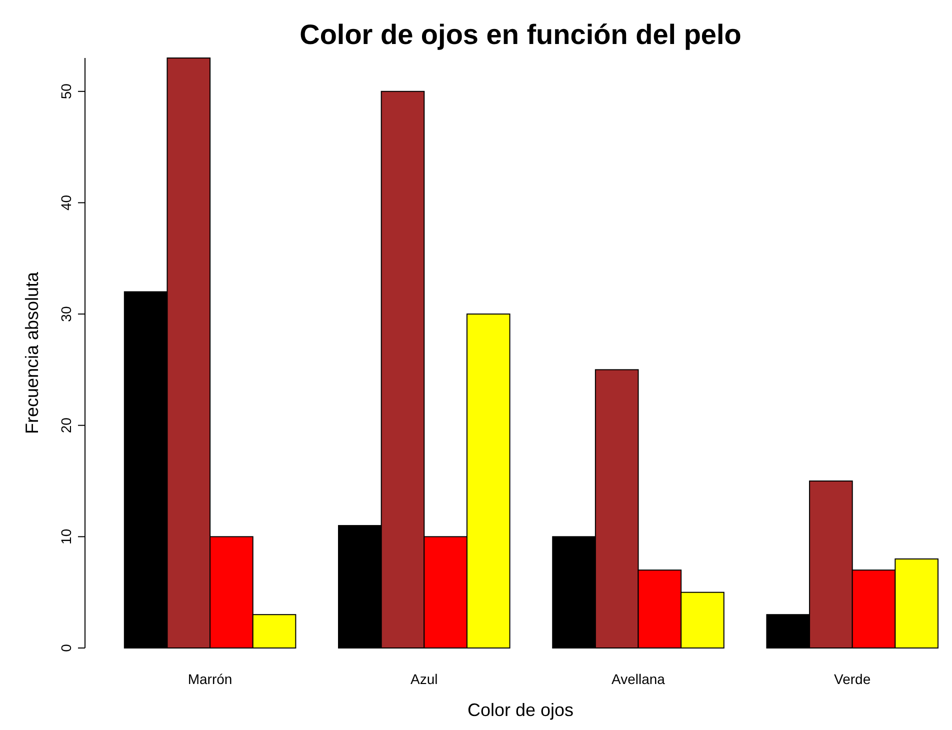  Describe the element at coordinates (66, 202) in the screenshot. I see `y-tick-label: 40` at that location.